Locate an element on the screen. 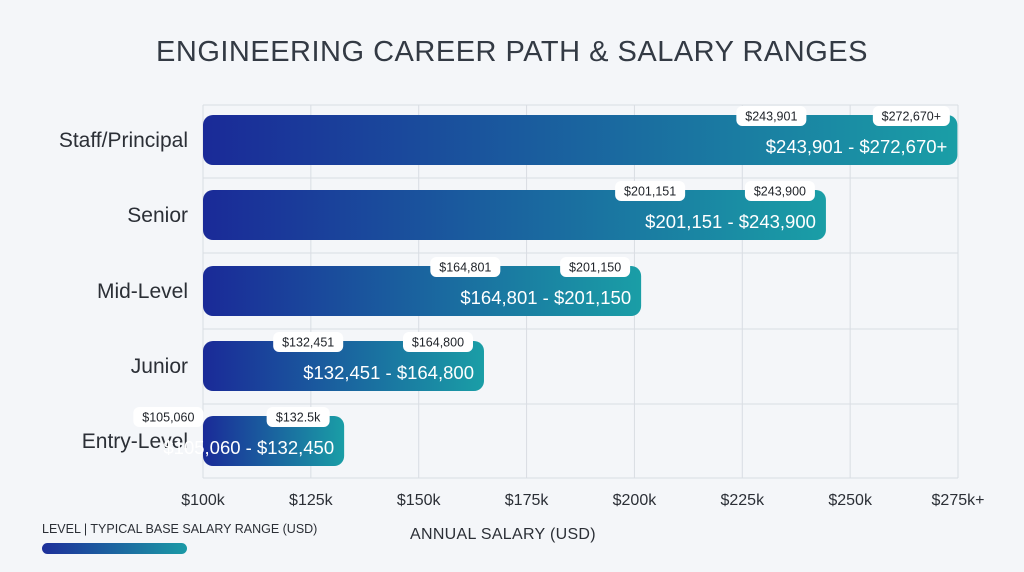 The image size is (1024, 572). x-axis-title: ANNUAL SALARY (USD) is located at coordinates (503, 534).